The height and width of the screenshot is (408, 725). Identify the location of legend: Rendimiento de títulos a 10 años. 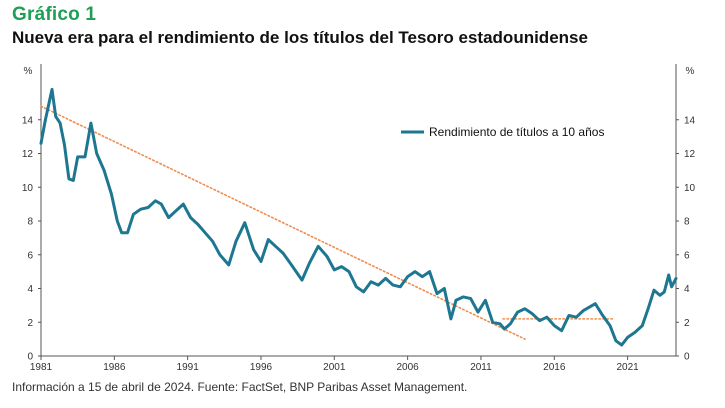
(502, 132).